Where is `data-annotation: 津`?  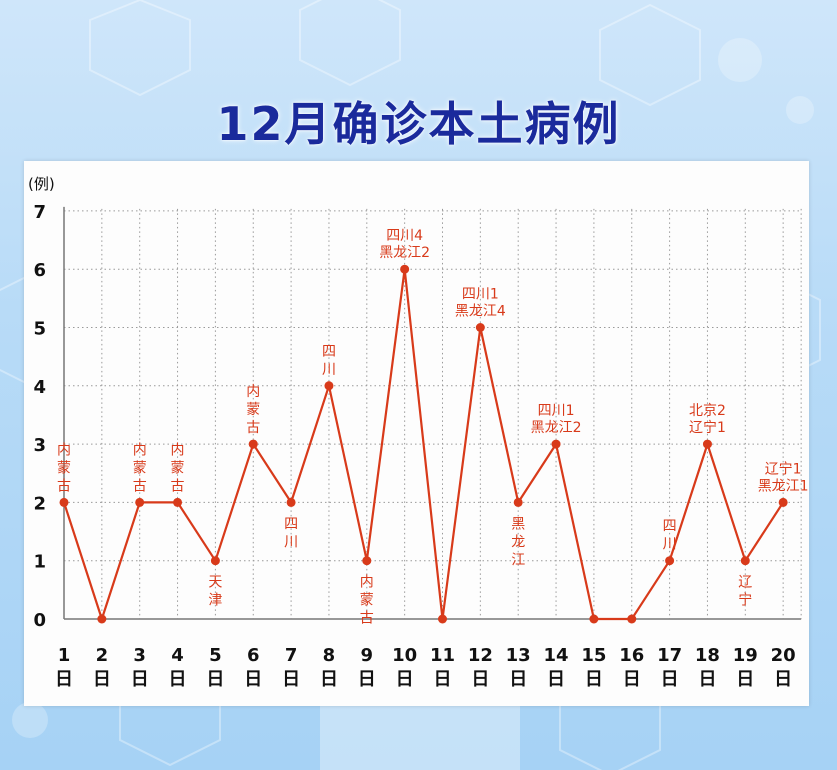
data-annotation: 津 is located at coordinates (215, 601).